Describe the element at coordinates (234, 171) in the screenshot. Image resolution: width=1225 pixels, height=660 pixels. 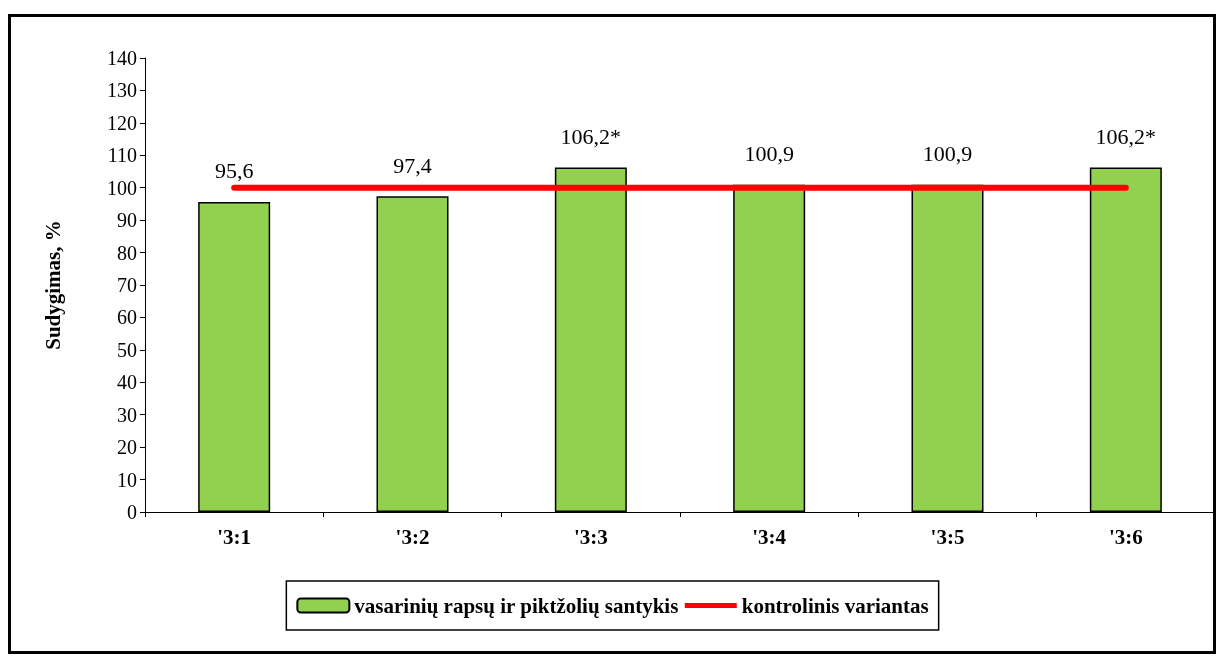
I see `data-label: 95,6` at that location.